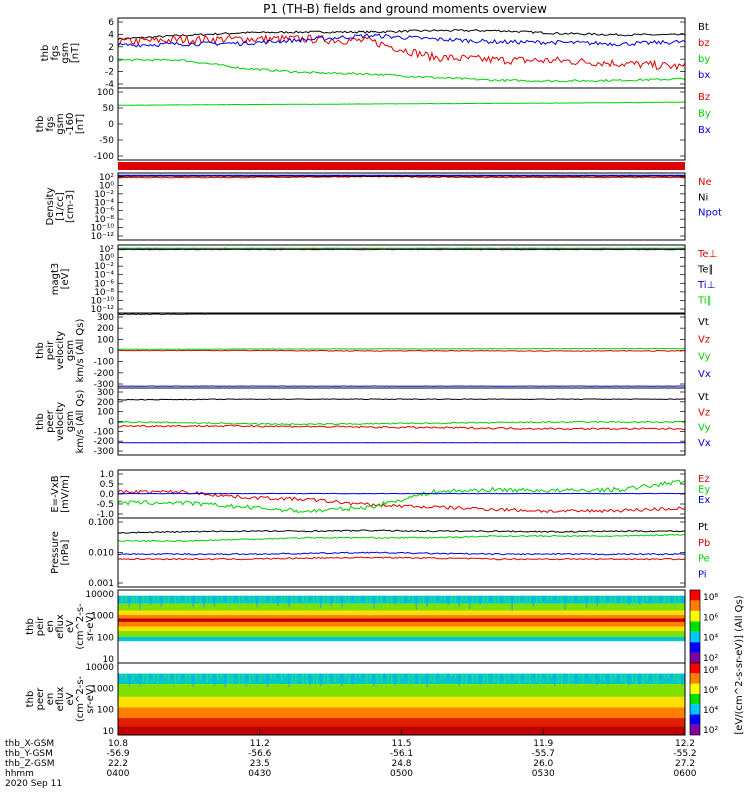 This screenshot has width=750, height=804. I want to click on x-row-label: 2020 Sep 11, so click(33, 784).